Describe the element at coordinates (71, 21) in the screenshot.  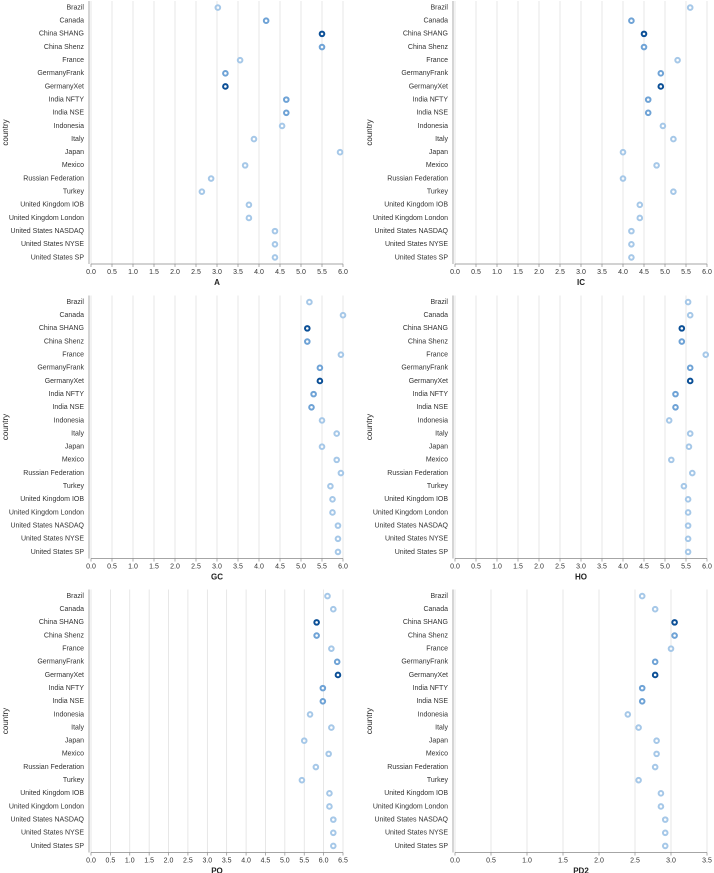
I see `y-tick-label: Canada` at that location.